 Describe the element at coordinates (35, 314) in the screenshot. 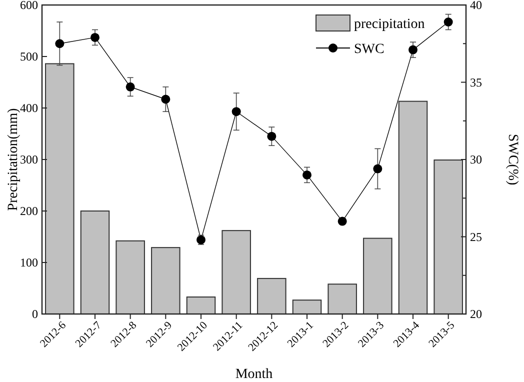

I see `y-tick-label: 0` at that location.